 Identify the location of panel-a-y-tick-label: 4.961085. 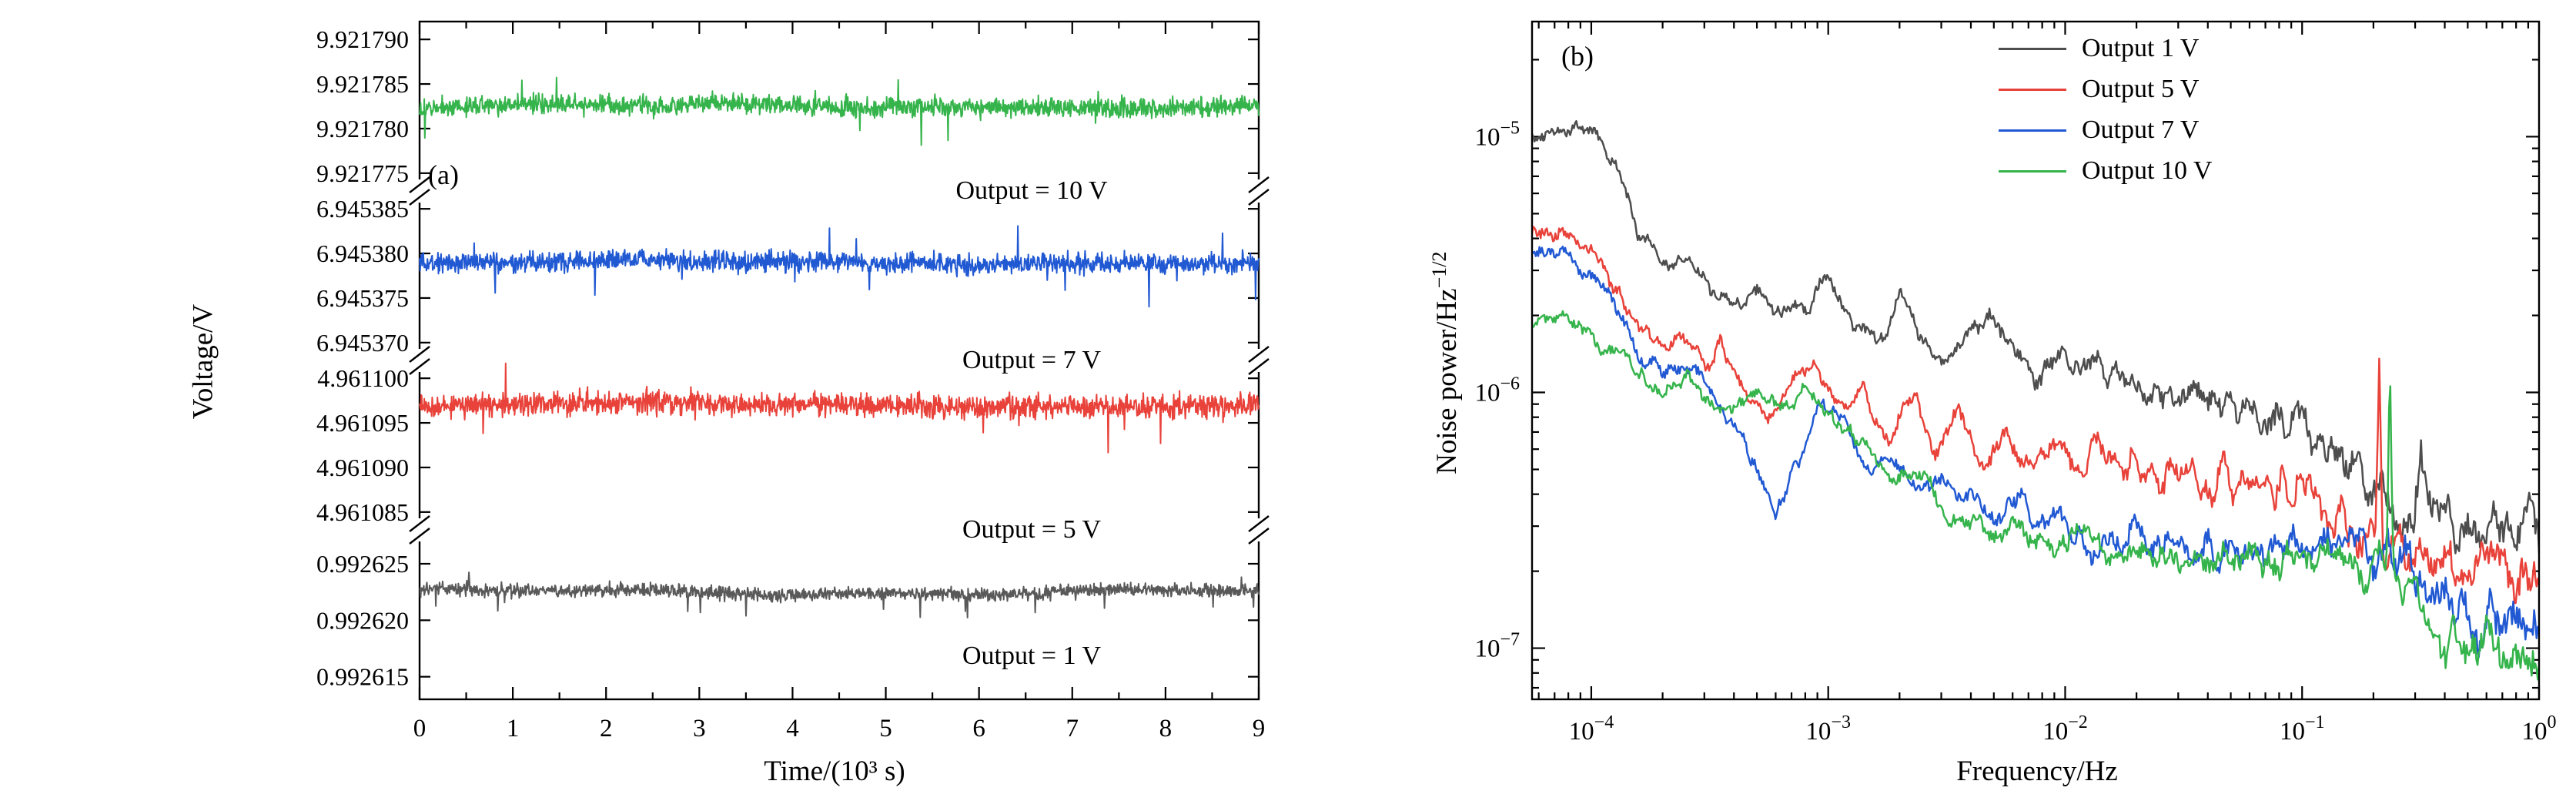
(363, 512).